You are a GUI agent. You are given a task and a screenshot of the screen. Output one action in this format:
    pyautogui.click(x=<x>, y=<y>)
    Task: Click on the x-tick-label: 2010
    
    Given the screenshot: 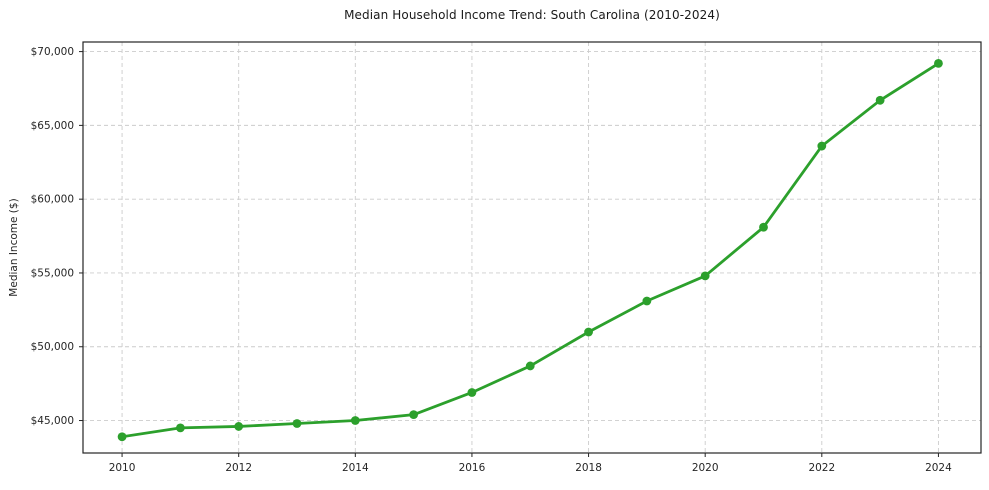 What is the action you would take?
    pyautogui.click(x=122, y=468)
    